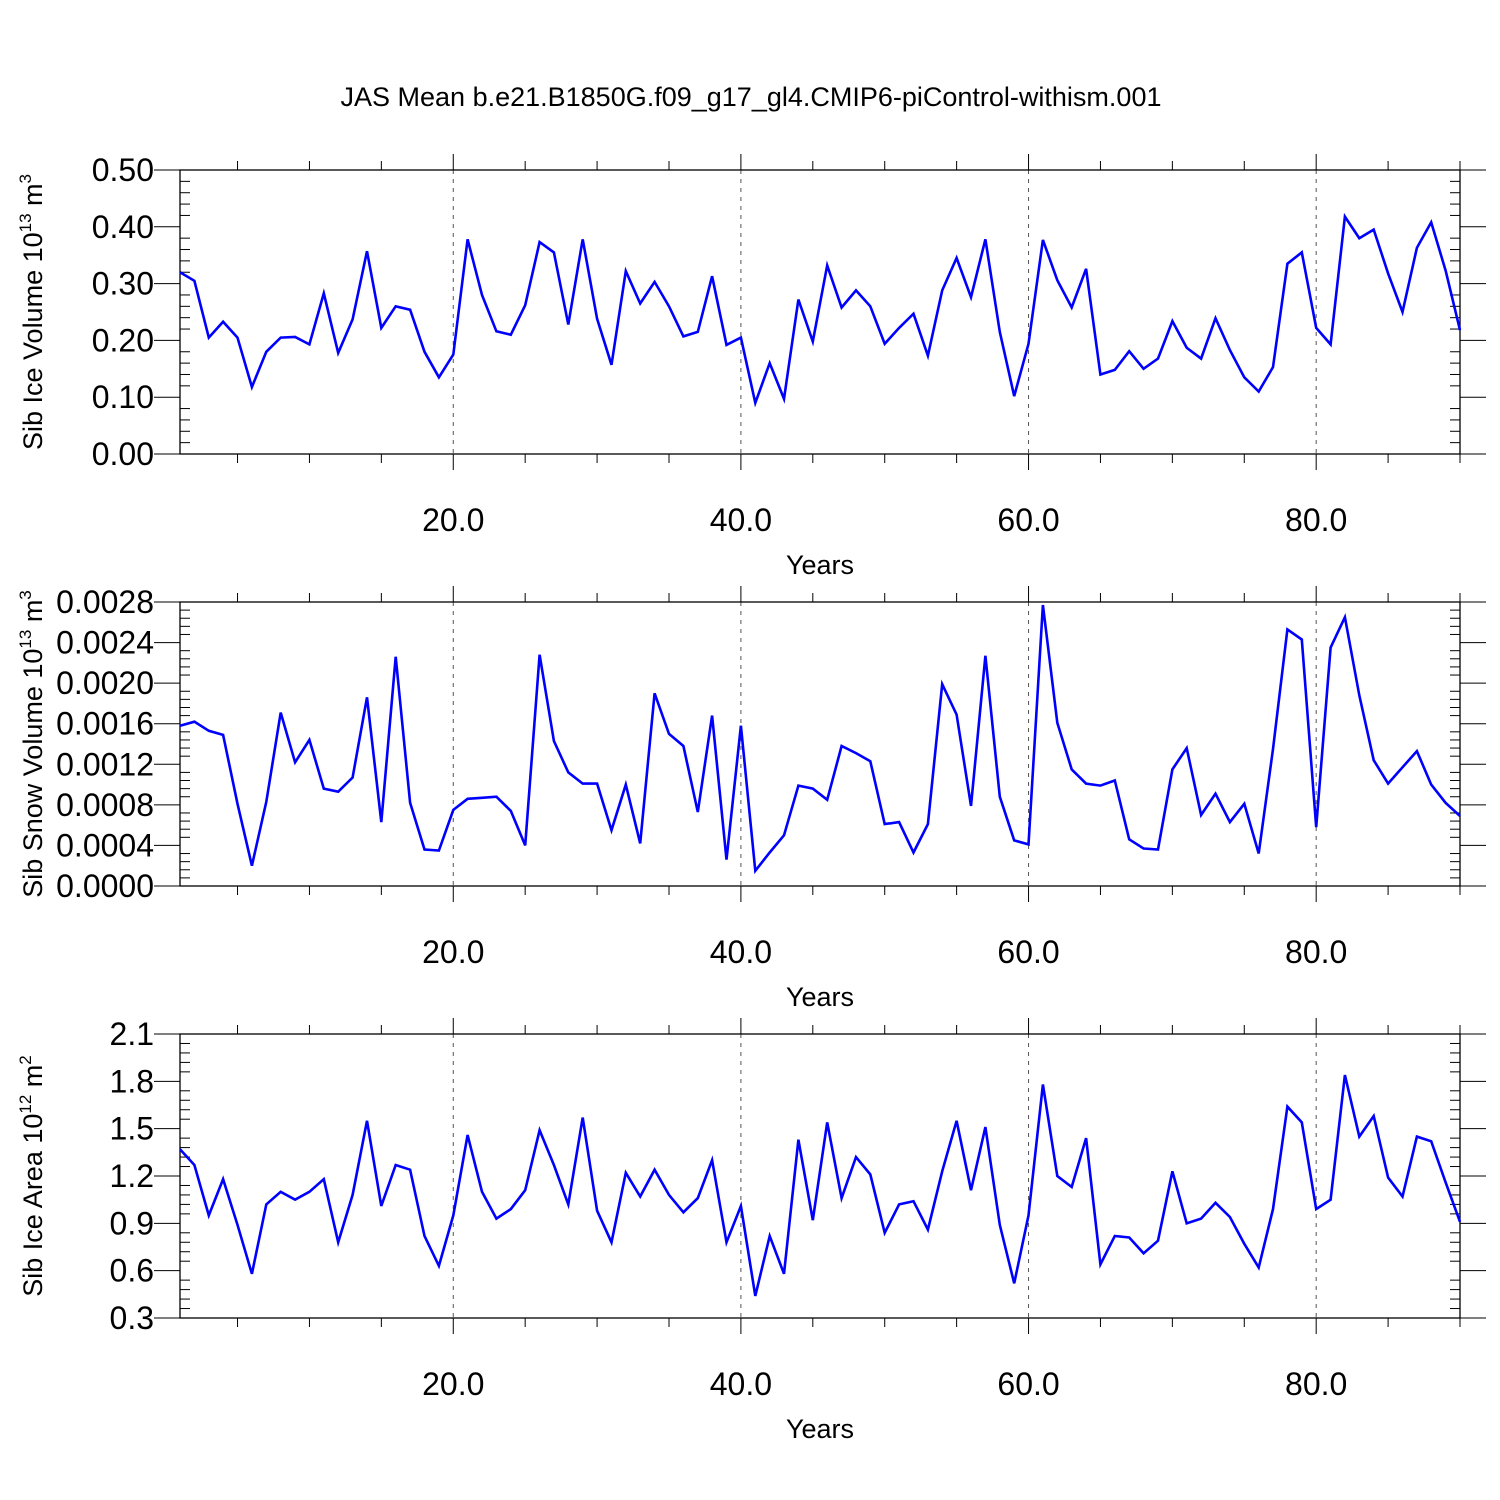 The image size is (1500, 1500). Describe the element at coordinates (105, 805) in the screenshot. I see `y-tick-label: 0.0008` at that location.